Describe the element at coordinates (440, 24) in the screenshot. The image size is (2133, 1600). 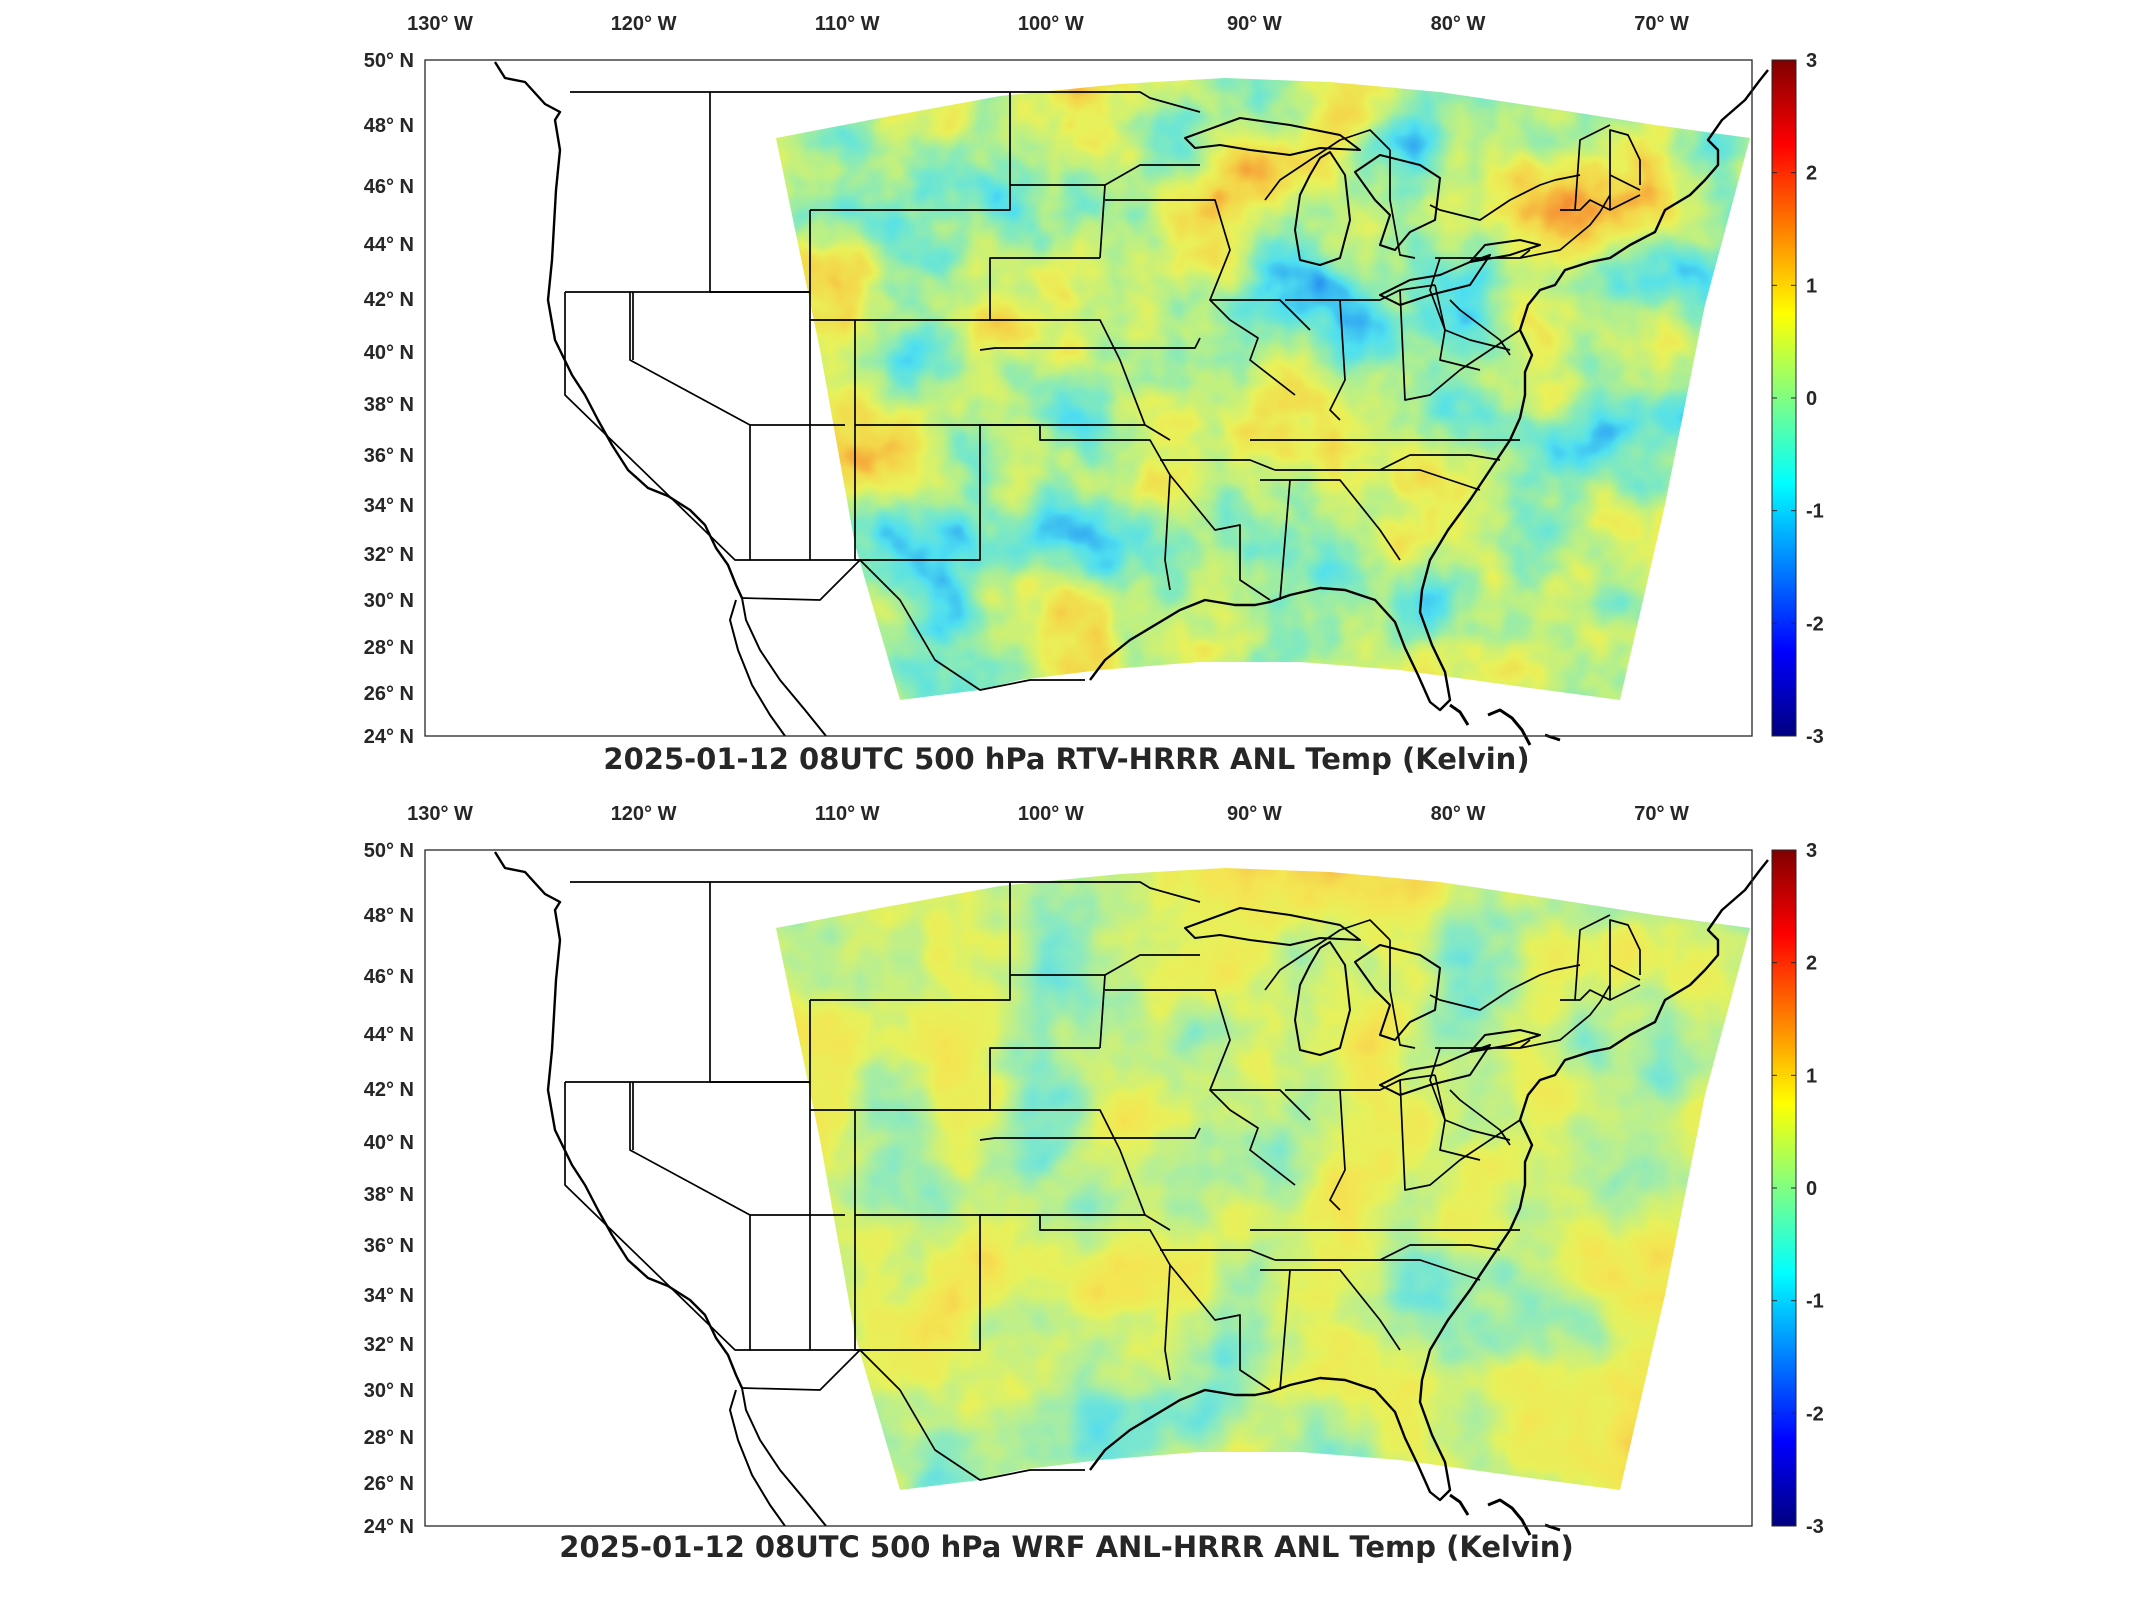
I see `longitude-label: 130° W` at that location.